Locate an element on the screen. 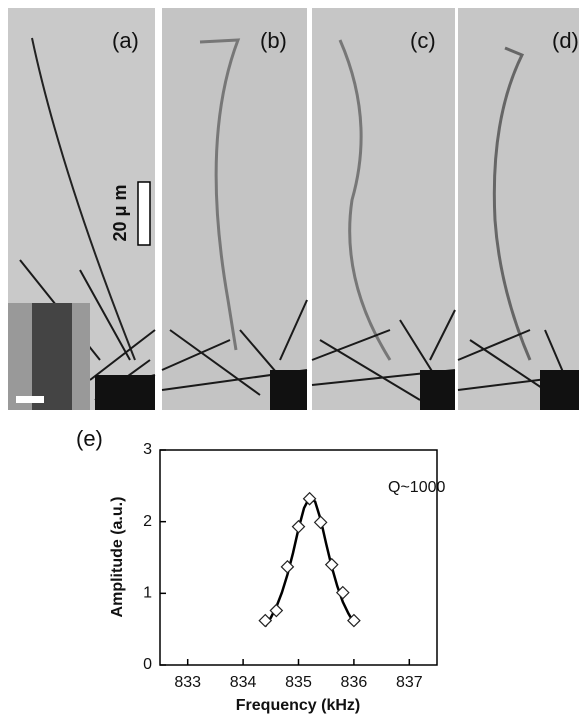 This screenshot has height=720, width=579. x-axis-label: Frequency (kHz) is located at coordinates (298, 705).